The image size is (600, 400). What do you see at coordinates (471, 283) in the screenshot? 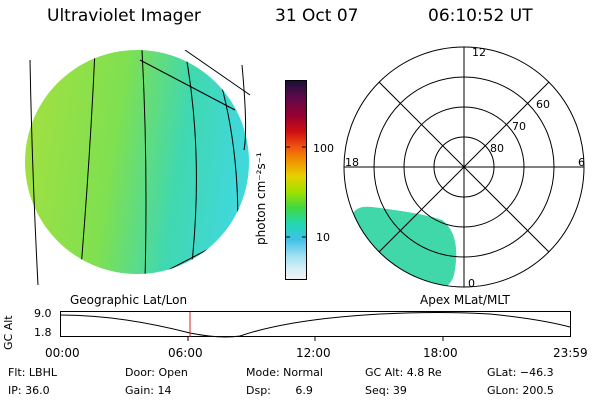
I see `mlt-label-0: 0` at bounding box center [471, 283].